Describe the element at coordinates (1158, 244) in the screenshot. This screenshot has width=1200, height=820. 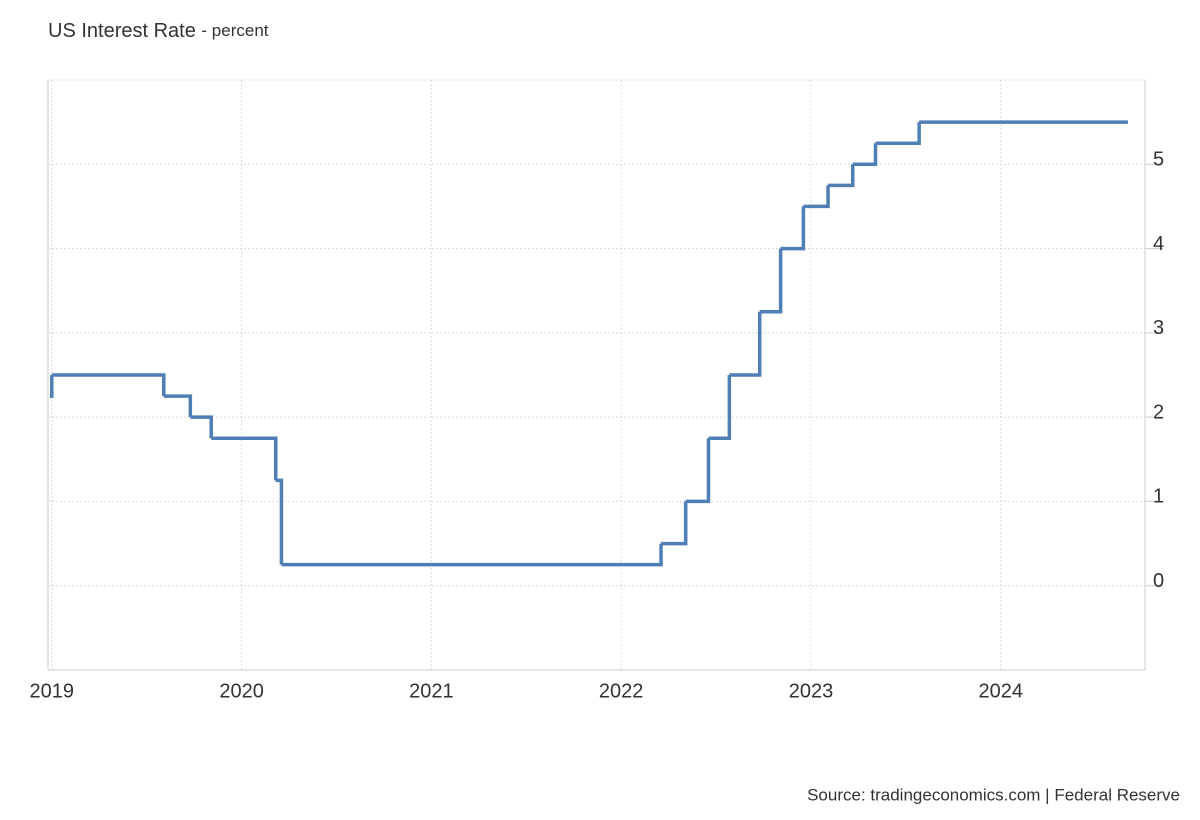
I see `y-tick-label: 4` at that location.